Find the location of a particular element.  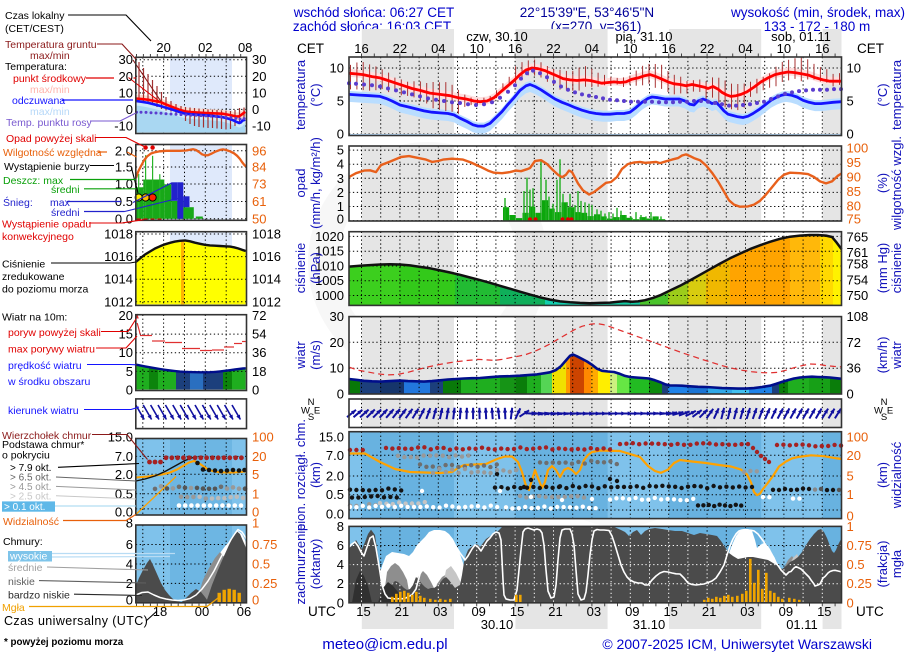

svg-text: max/min is located at coordinates (50, 56).